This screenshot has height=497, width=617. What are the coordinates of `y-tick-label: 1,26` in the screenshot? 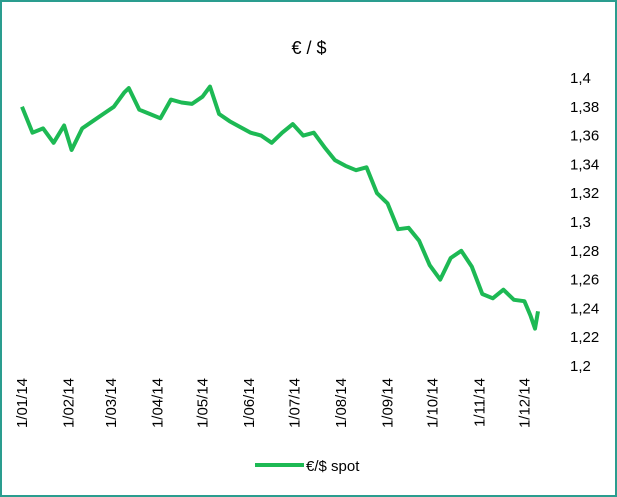 It's located at (584, 280).